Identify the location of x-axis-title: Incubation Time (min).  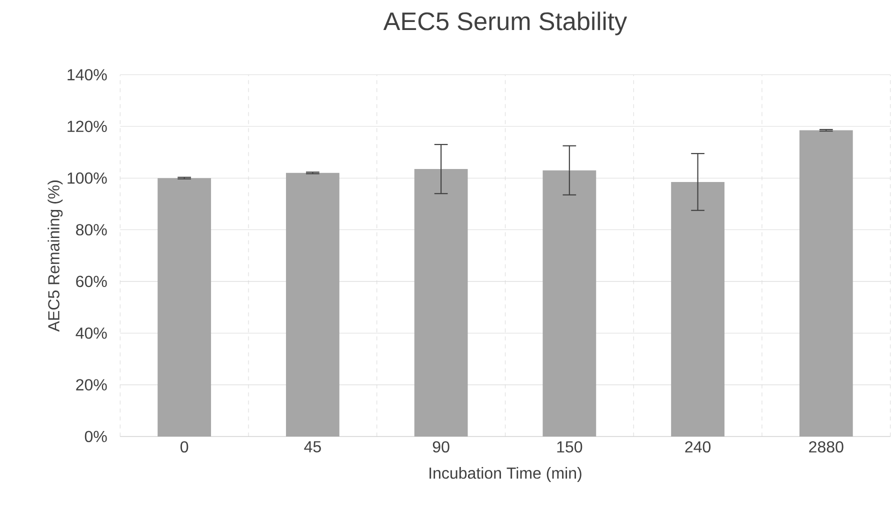
(506, 474).